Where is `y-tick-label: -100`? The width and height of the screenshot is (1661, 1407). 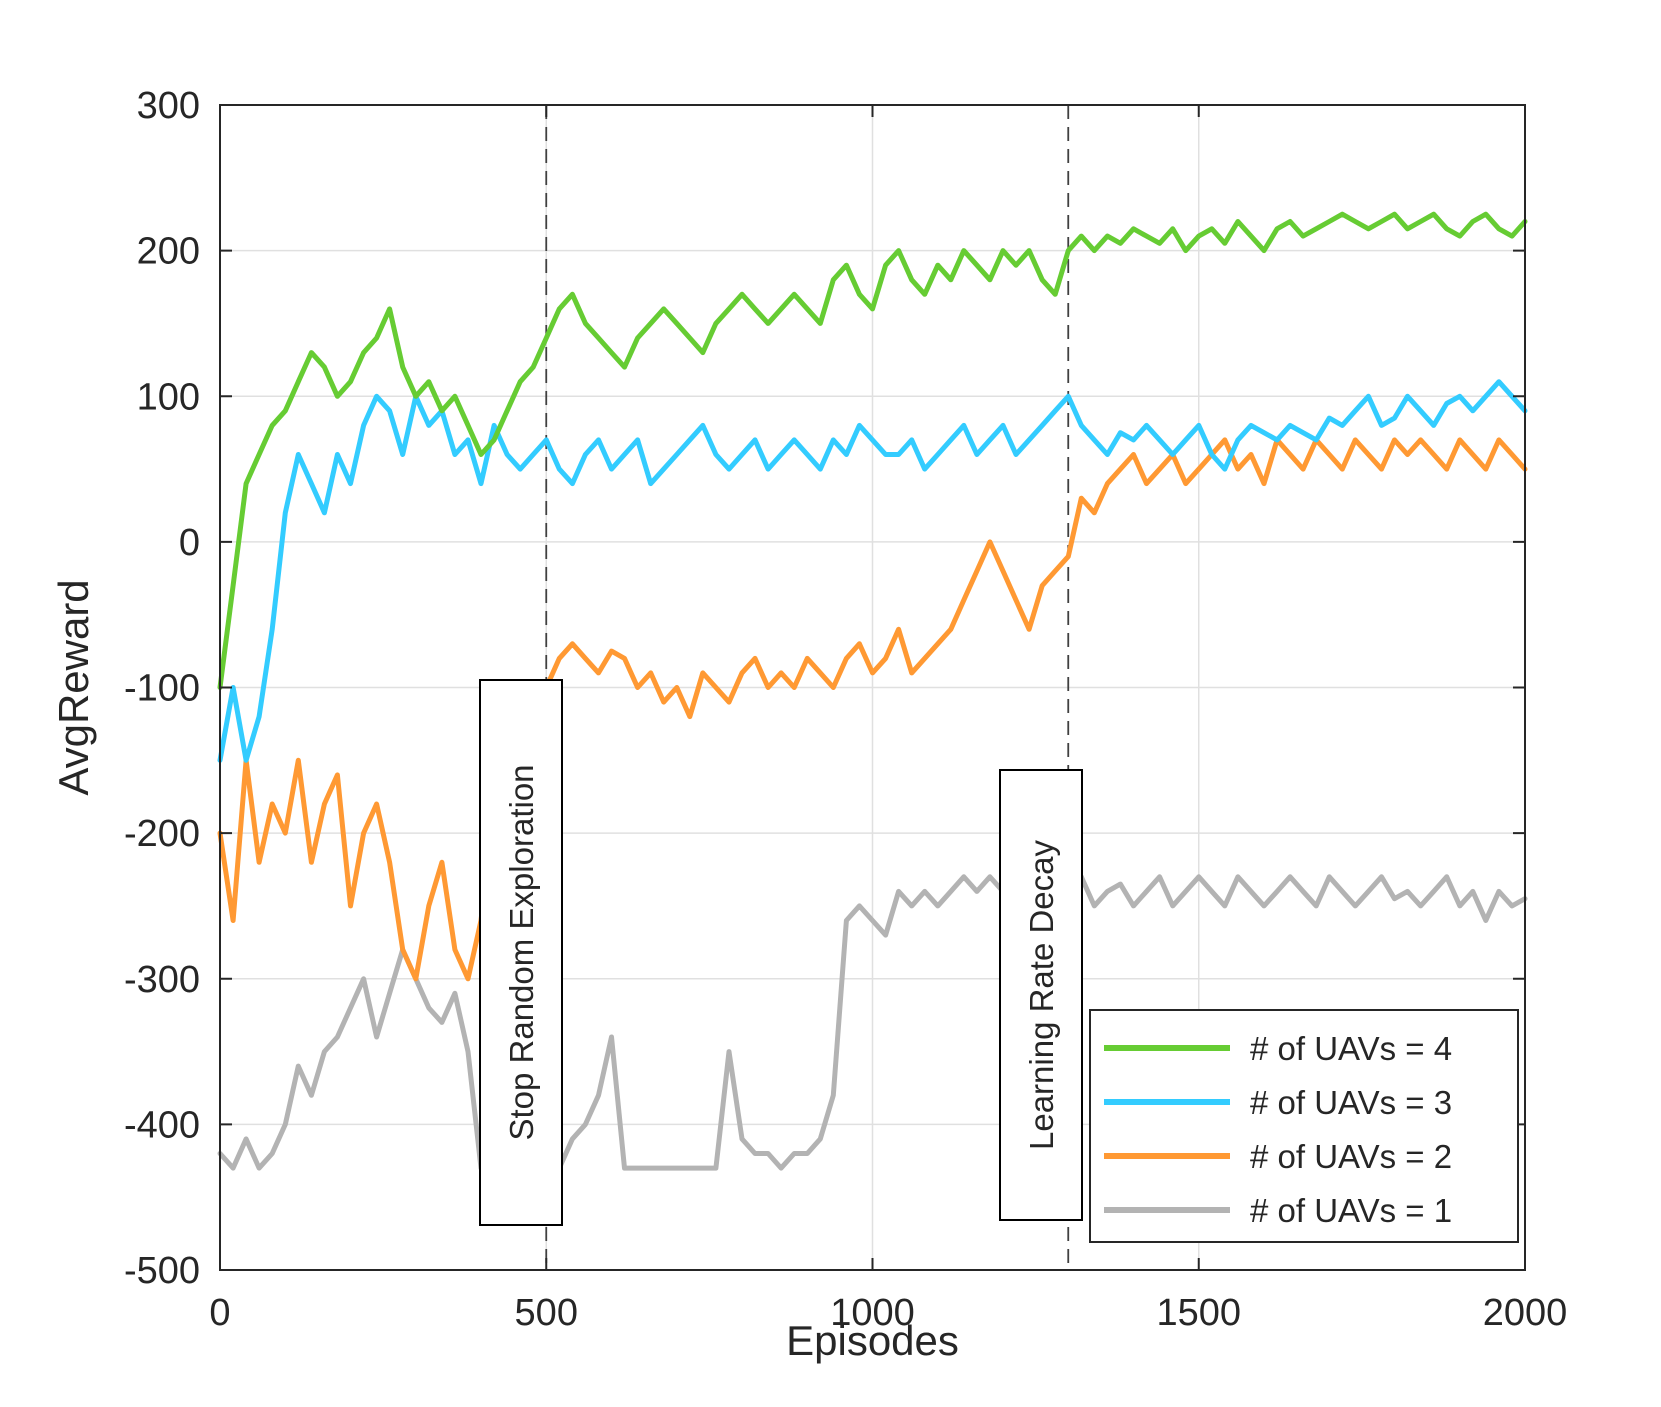
y-tick-label: -100 is located at coordinates (162, 689).